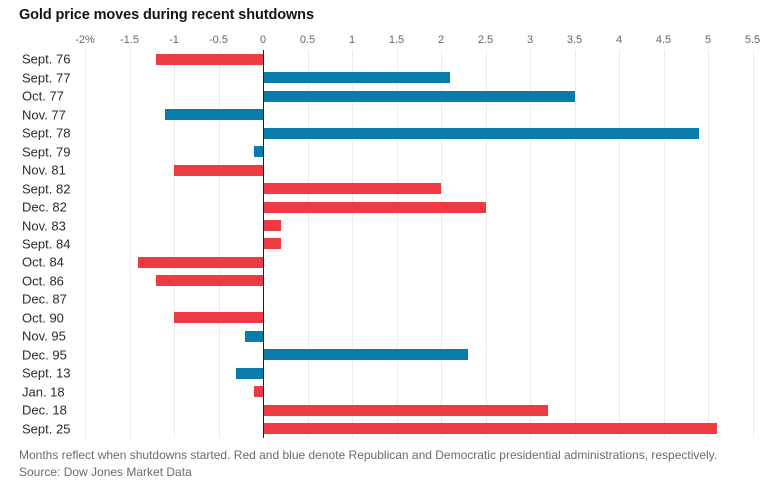 The image size is (775, 488). I want to click on bar-row: Sept. 13, so click(387, 373).